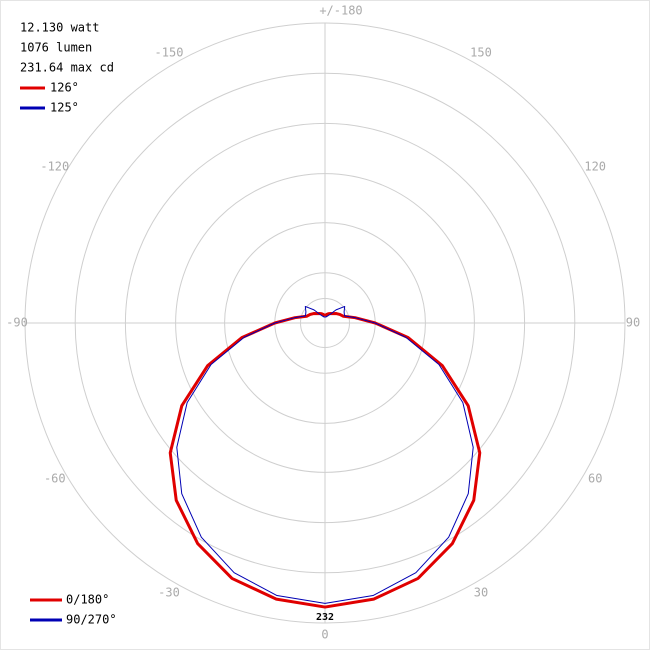  Describe the element at coordinates (87, 600) in the screenshot. I see `legend-label: 0/180°` at that location.